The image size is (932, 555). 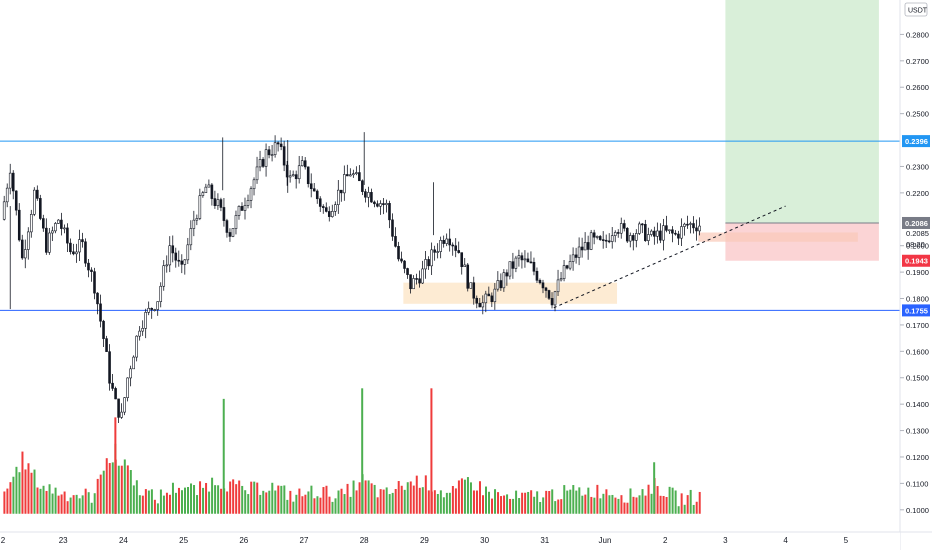 What do you see at coordinates (802, 111) in the screenshot?
I see `position-profit-zone` at bounding box center [802, 111].